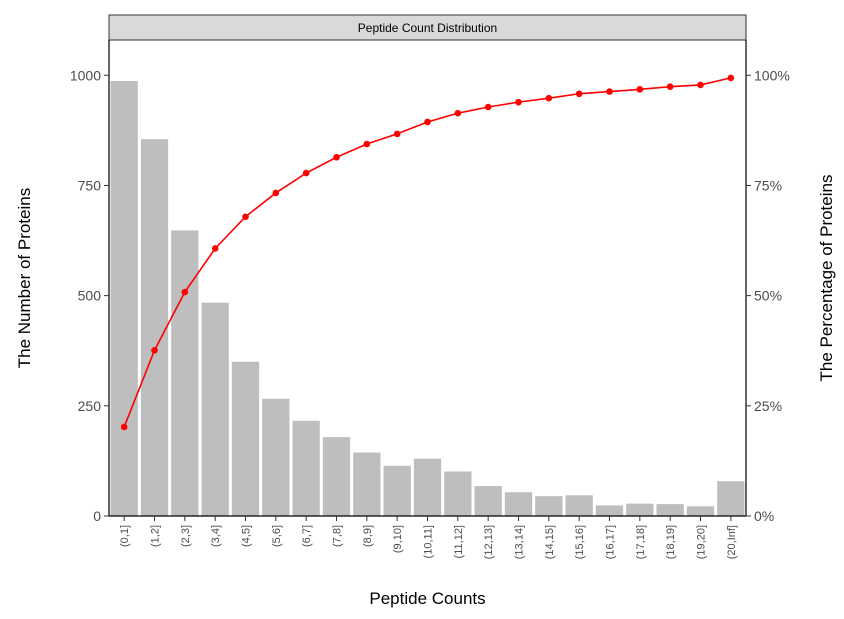  I want to click on x-tick-label-9: (9,10], so click(398, 539).